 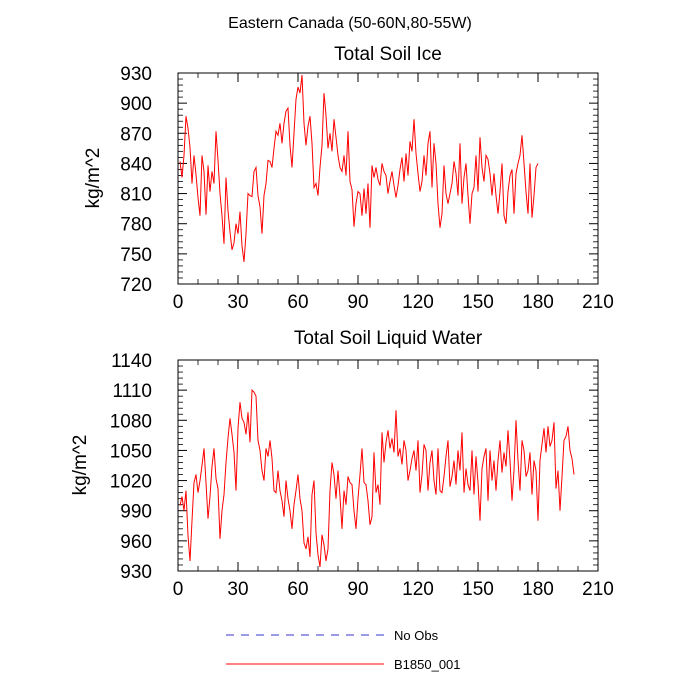 I want to click on y-tick-label: 720, so click(x=136, y=285).